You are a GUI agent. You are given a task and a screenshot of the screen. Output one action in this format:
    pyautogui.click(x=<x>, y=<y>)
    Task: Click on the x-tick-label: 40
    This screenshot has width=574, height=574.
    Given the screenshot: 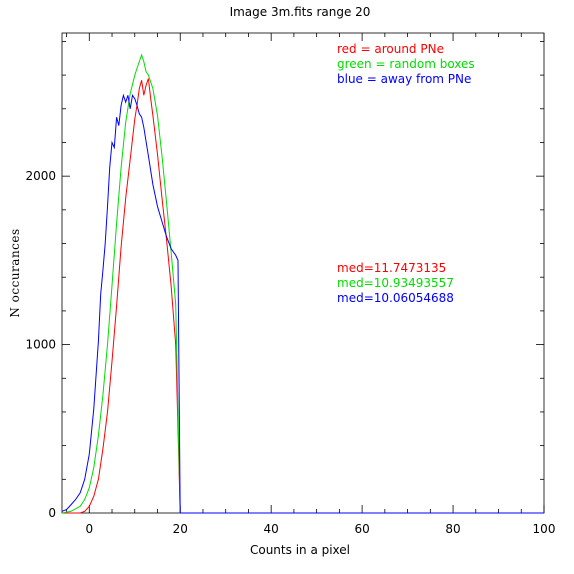 What is the action you would take?
    pyautogui.click(x=271, y=529)
    